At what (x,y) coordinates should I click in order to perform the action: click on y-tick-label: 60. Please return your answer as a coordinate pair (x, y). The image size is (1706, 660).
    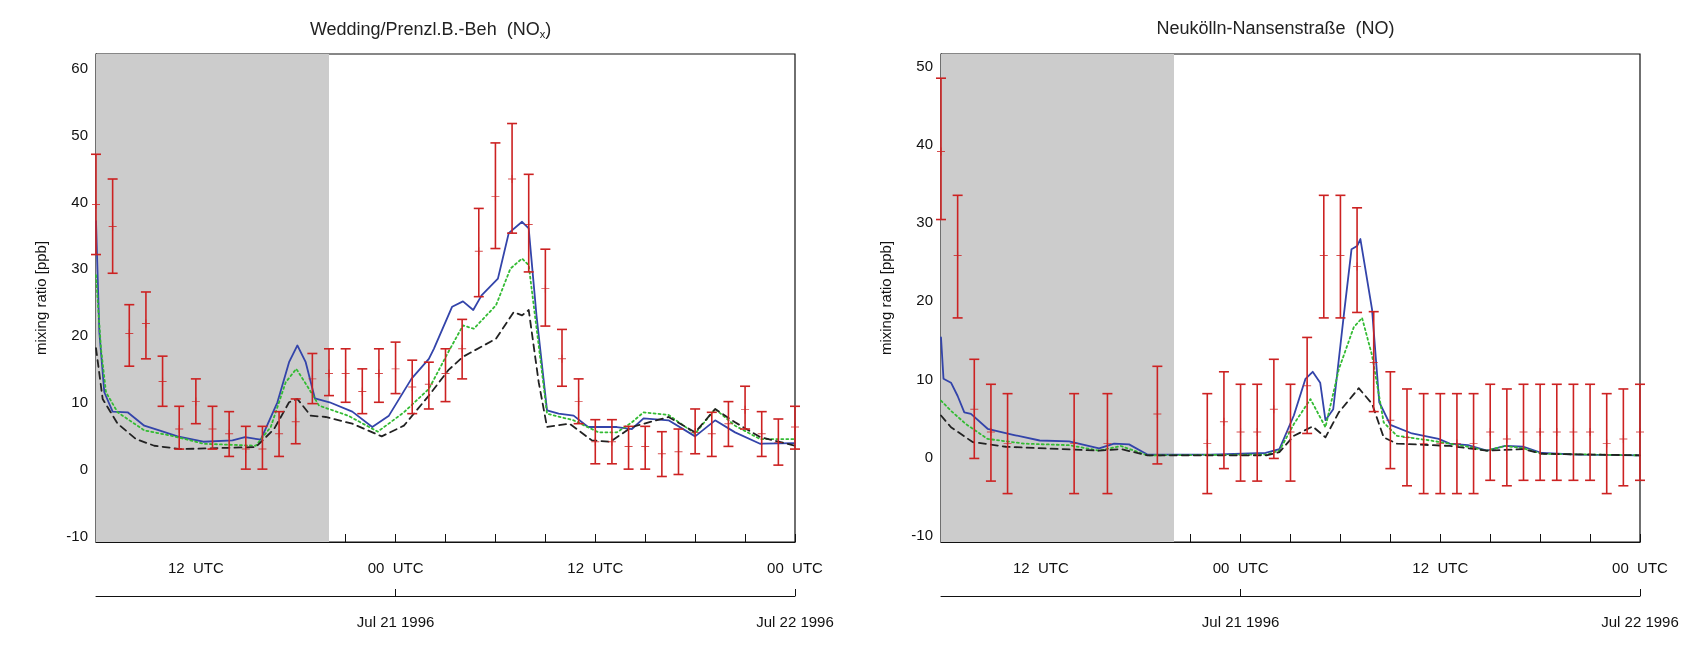
    Looking at the image, I should click on (79, 67).